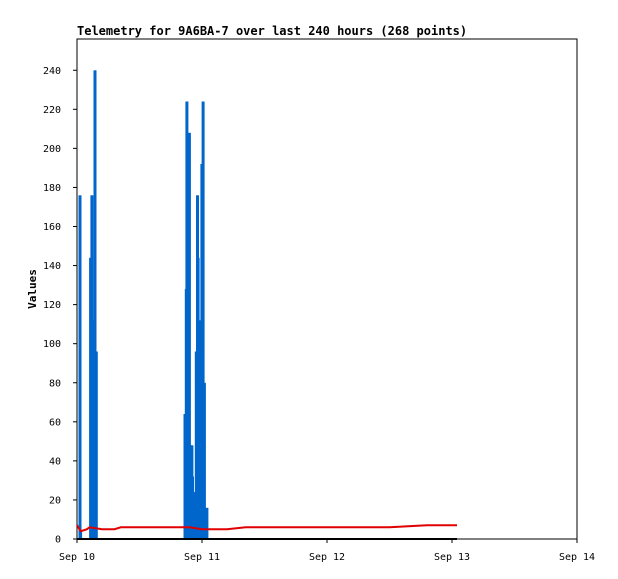  I want to click on y-tick-label-60: 60, so click(55, 422).